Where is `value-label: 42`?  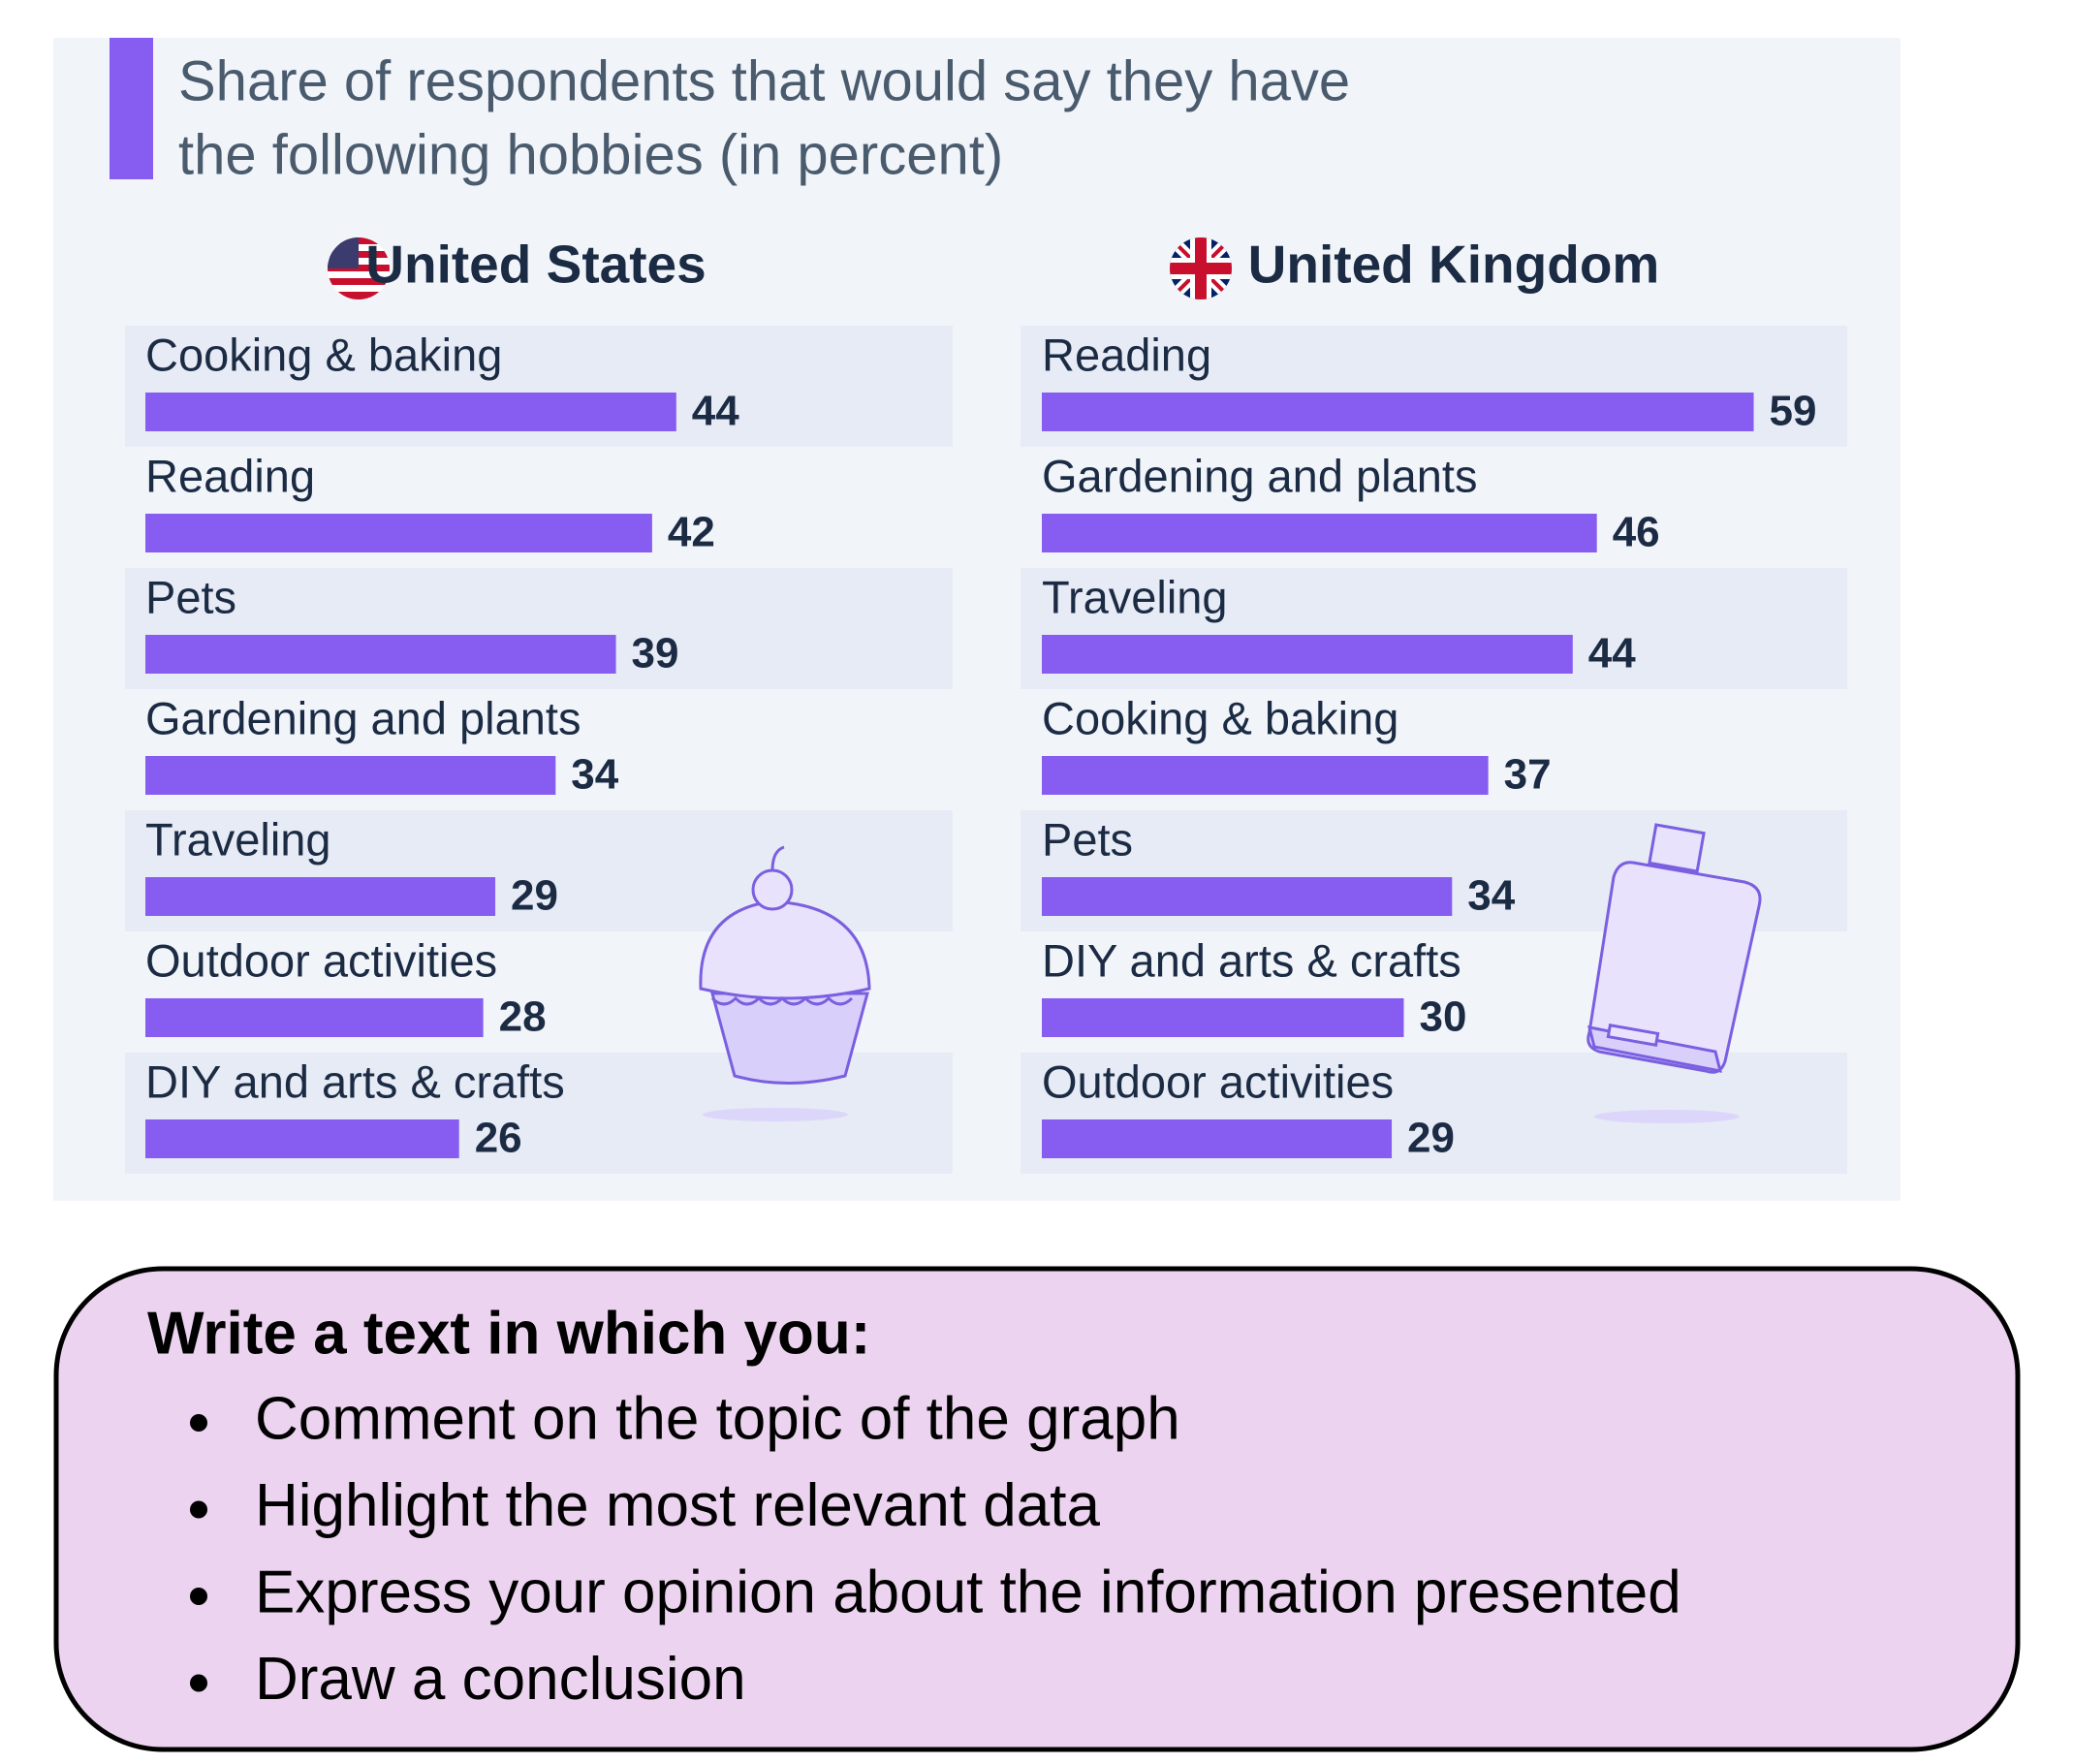 value-label: 42 is located at coordinates (691, 532).